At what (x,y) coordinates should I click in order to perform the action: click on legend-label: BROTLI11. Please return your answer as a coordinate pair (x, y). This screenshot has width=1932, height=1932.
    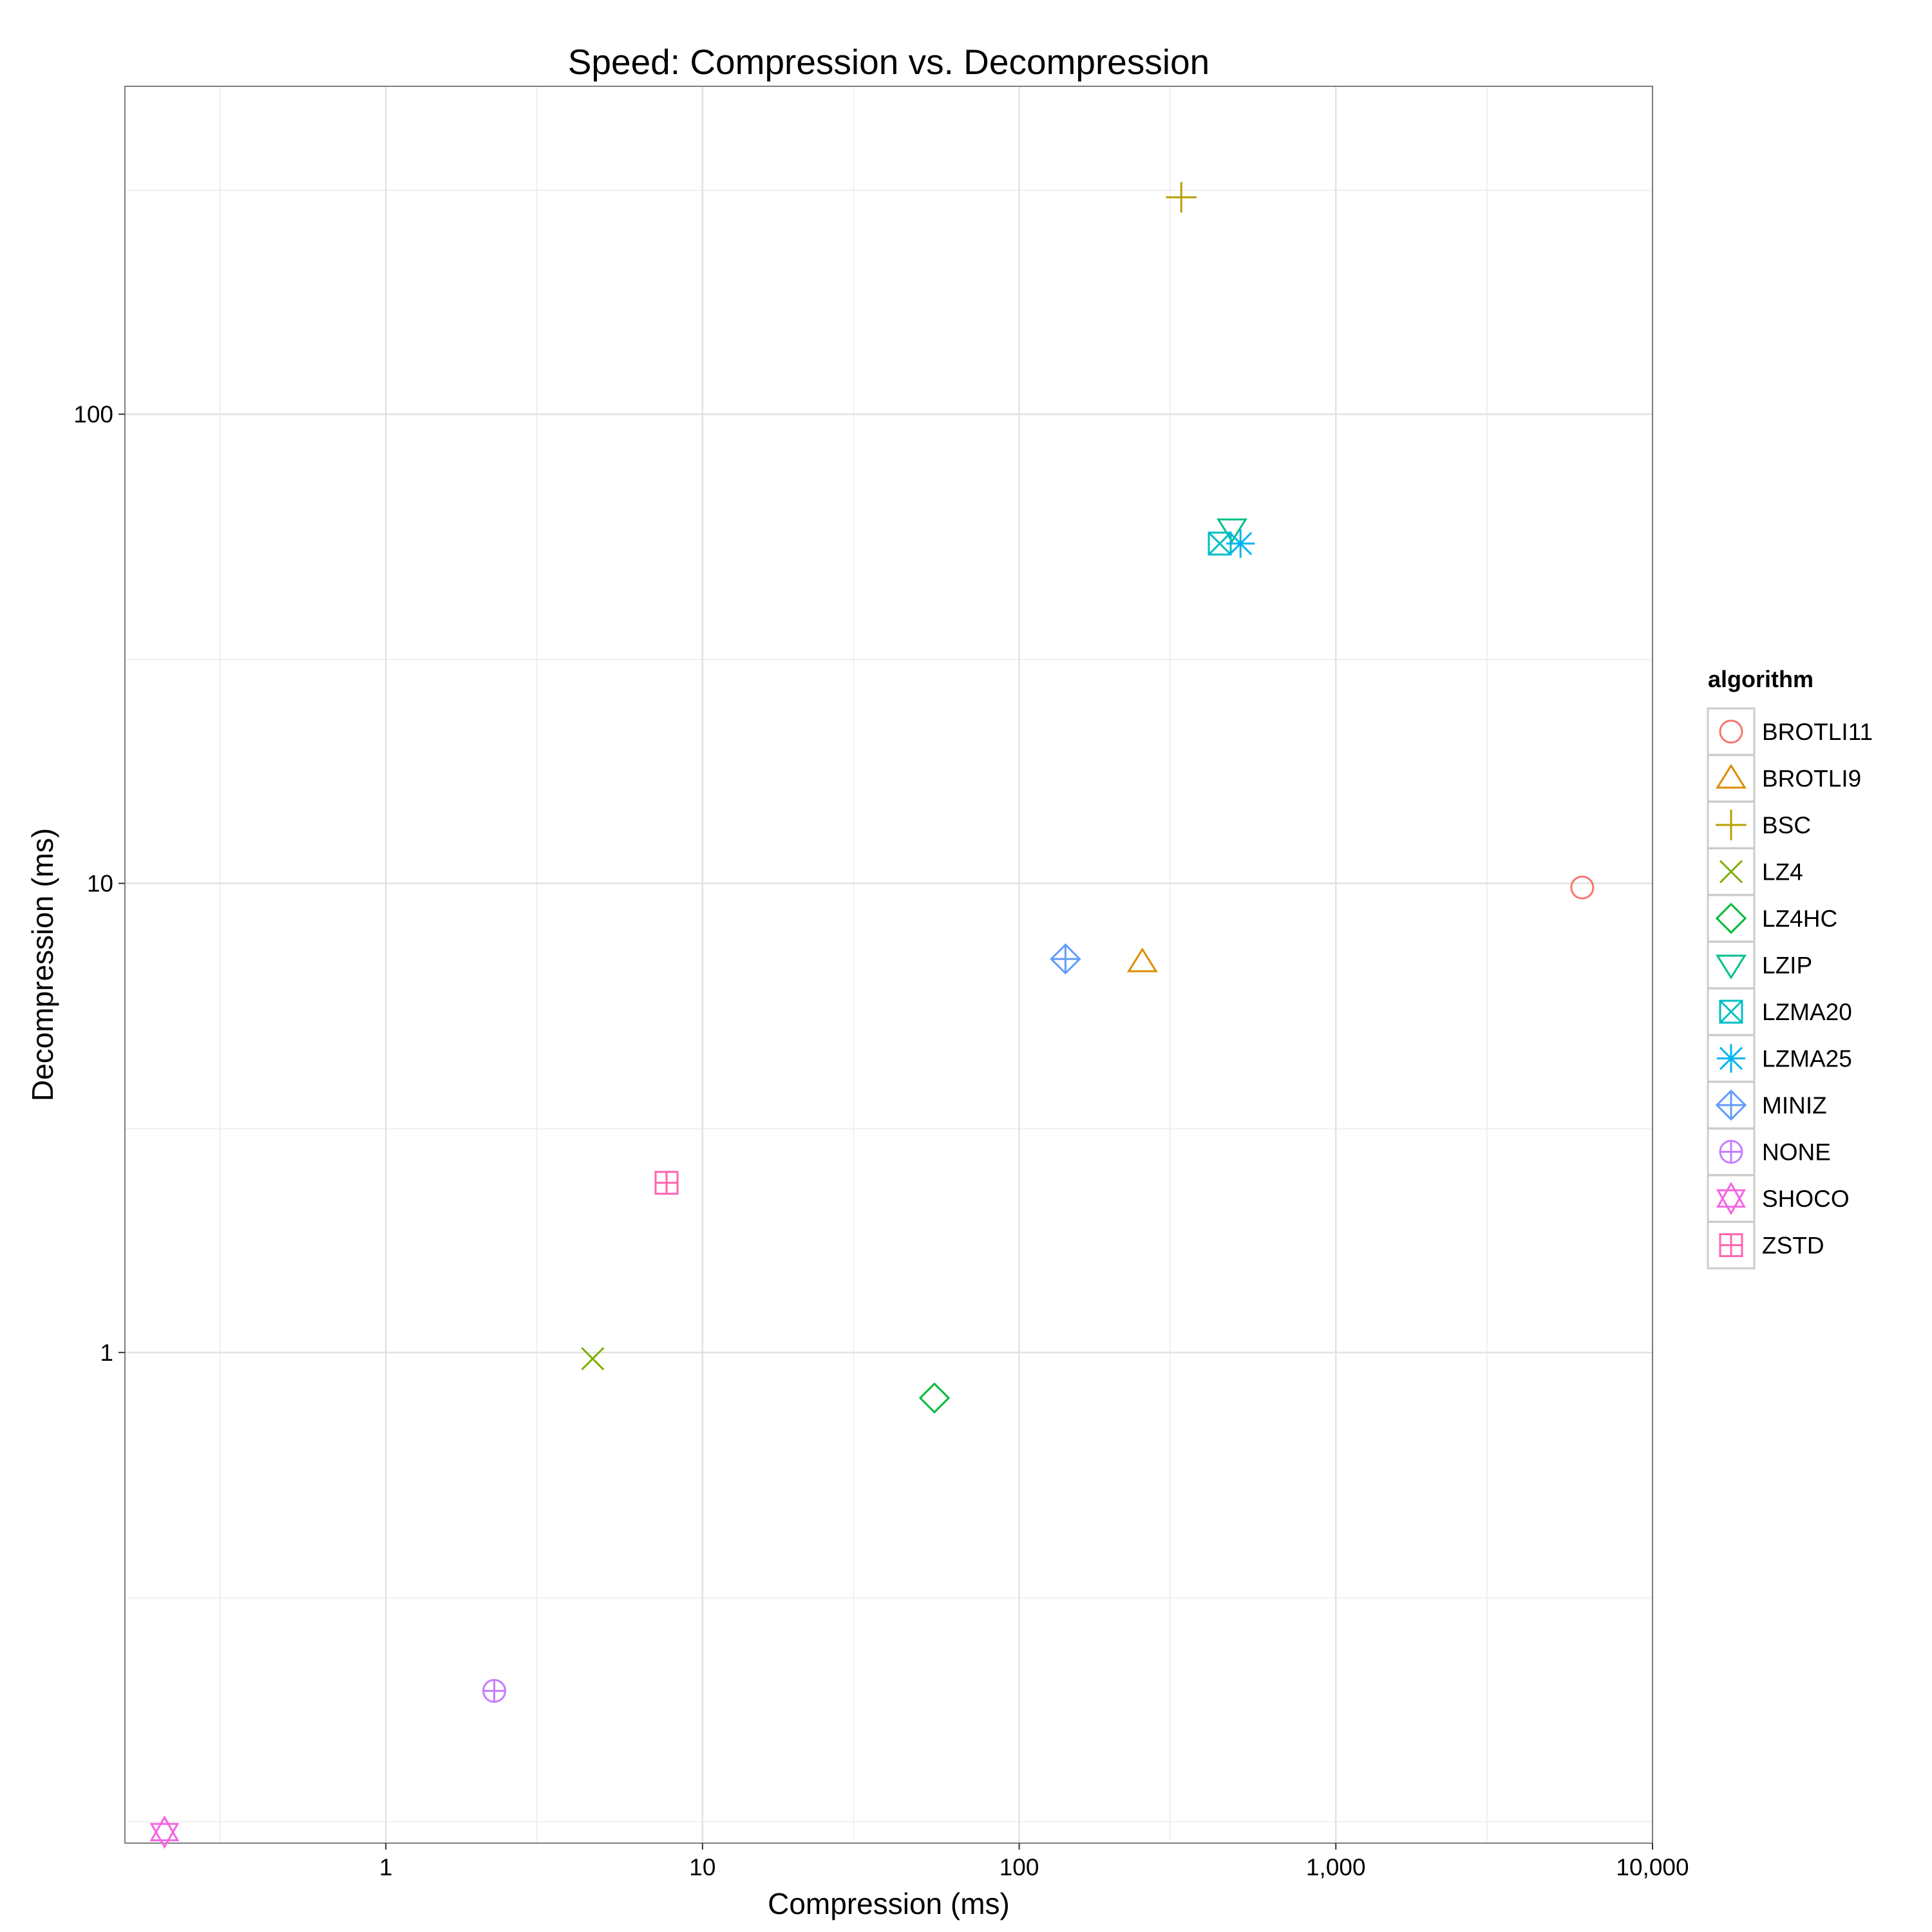
    Looking at the image, I should click on (1818, 732).